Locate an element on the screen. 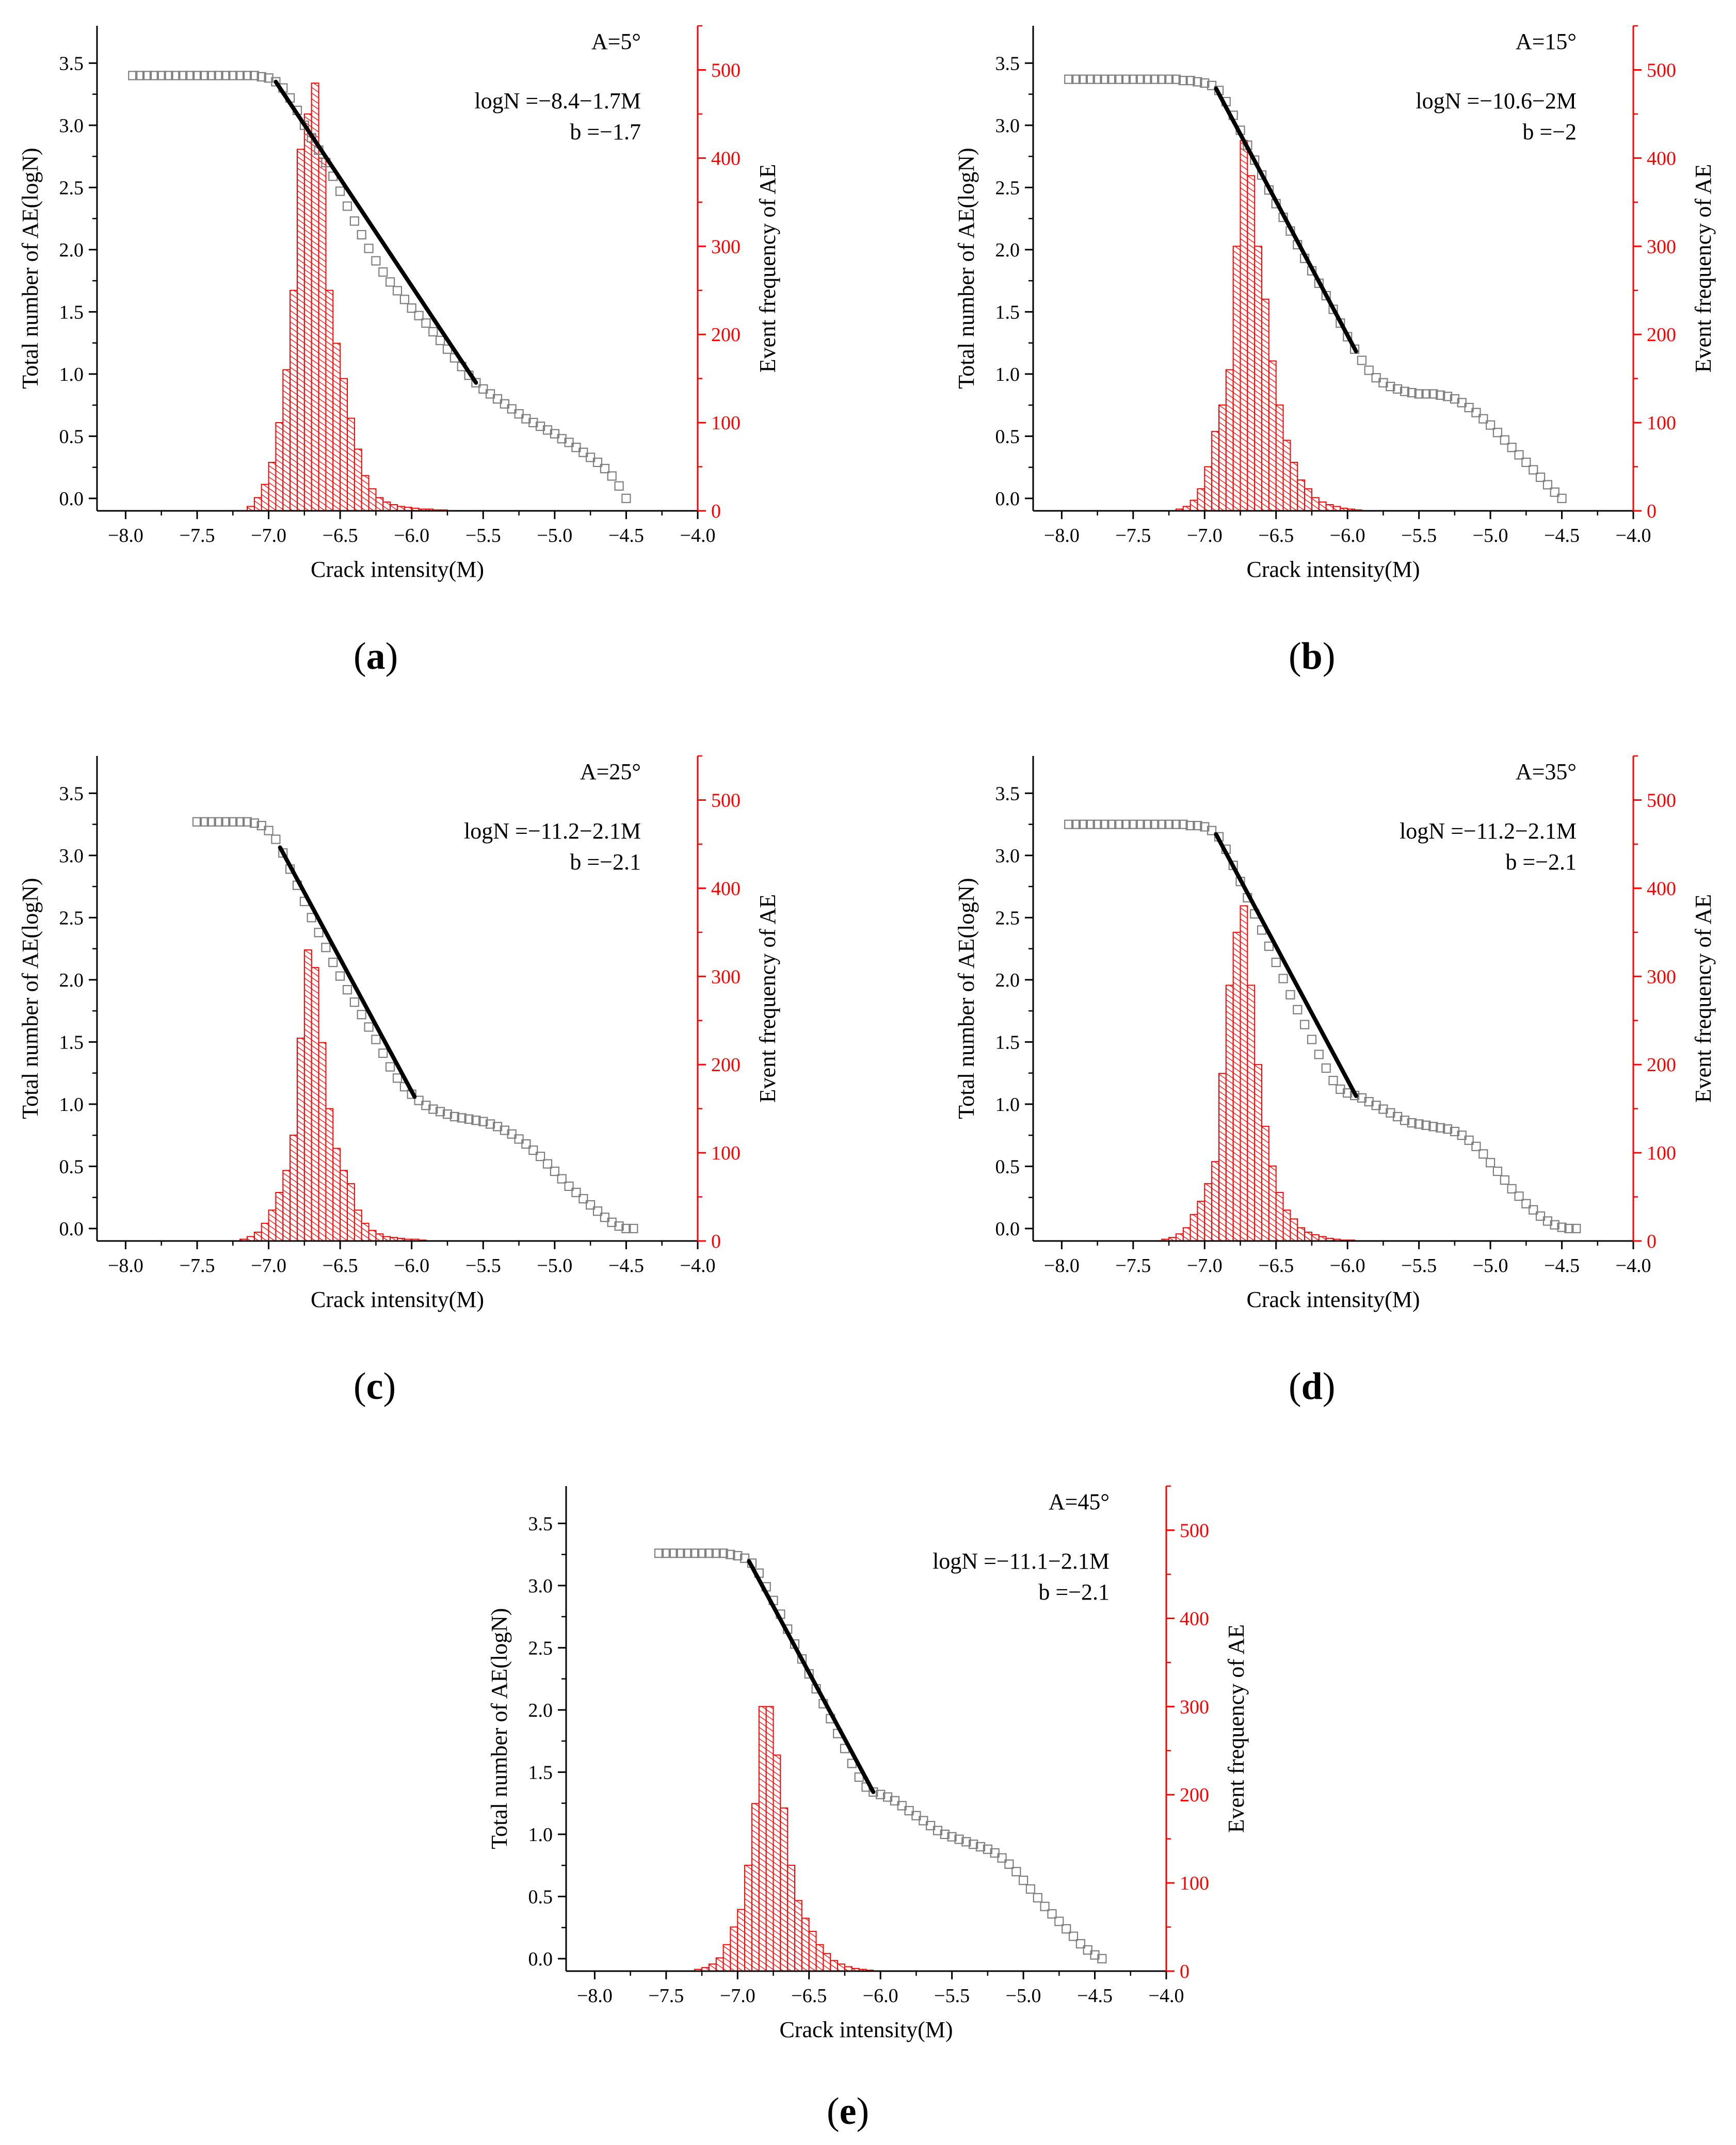 This screenshot has height=2145, width=1736. chart-e-xtick-label: −6.5 is located at coordinates (809, 1996).